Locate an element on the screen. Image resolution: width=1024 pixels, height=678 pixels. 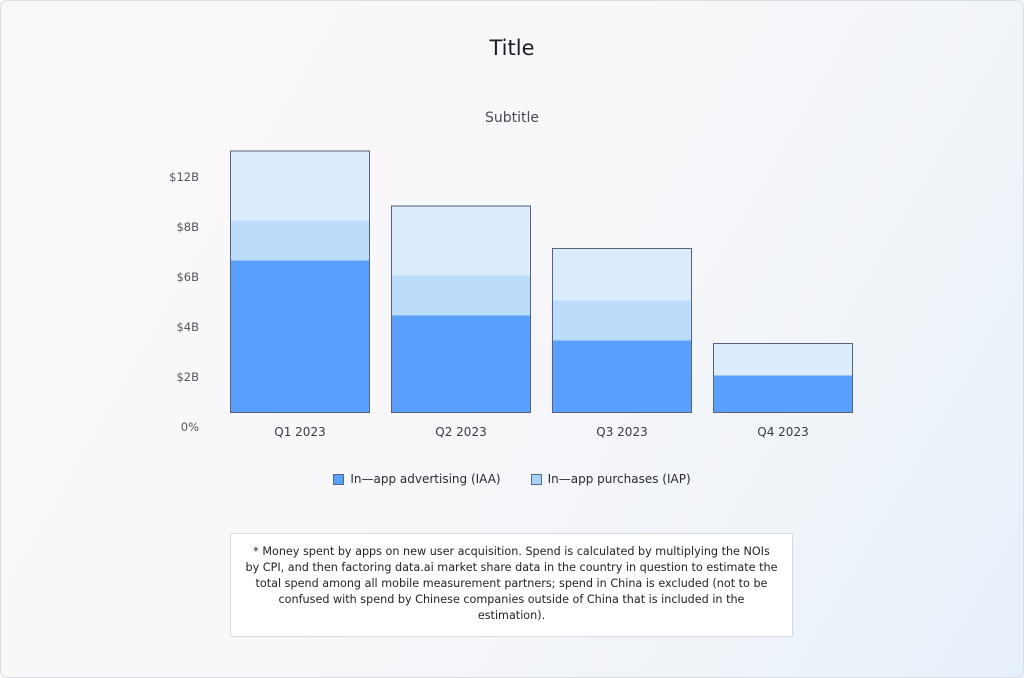
x-tick-label: Q3 2023 is located at coordinates (621, 432).